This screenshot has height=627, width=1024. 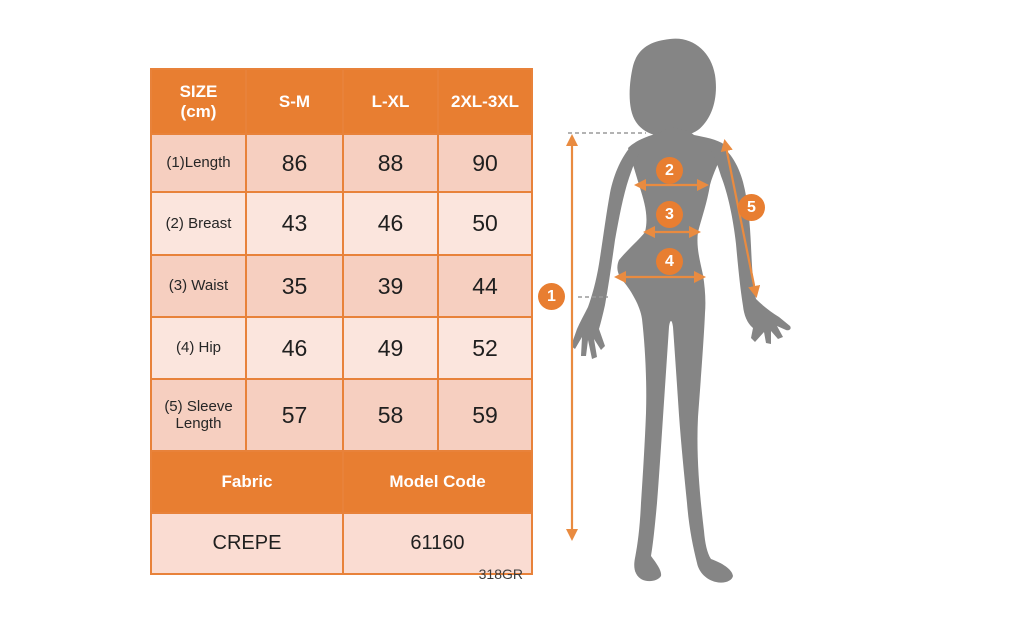 What do you see at coordinates (247, 482) in the screenshot?
I see `footer-header-fabric: Fabric` at bounding box center [247, 482].